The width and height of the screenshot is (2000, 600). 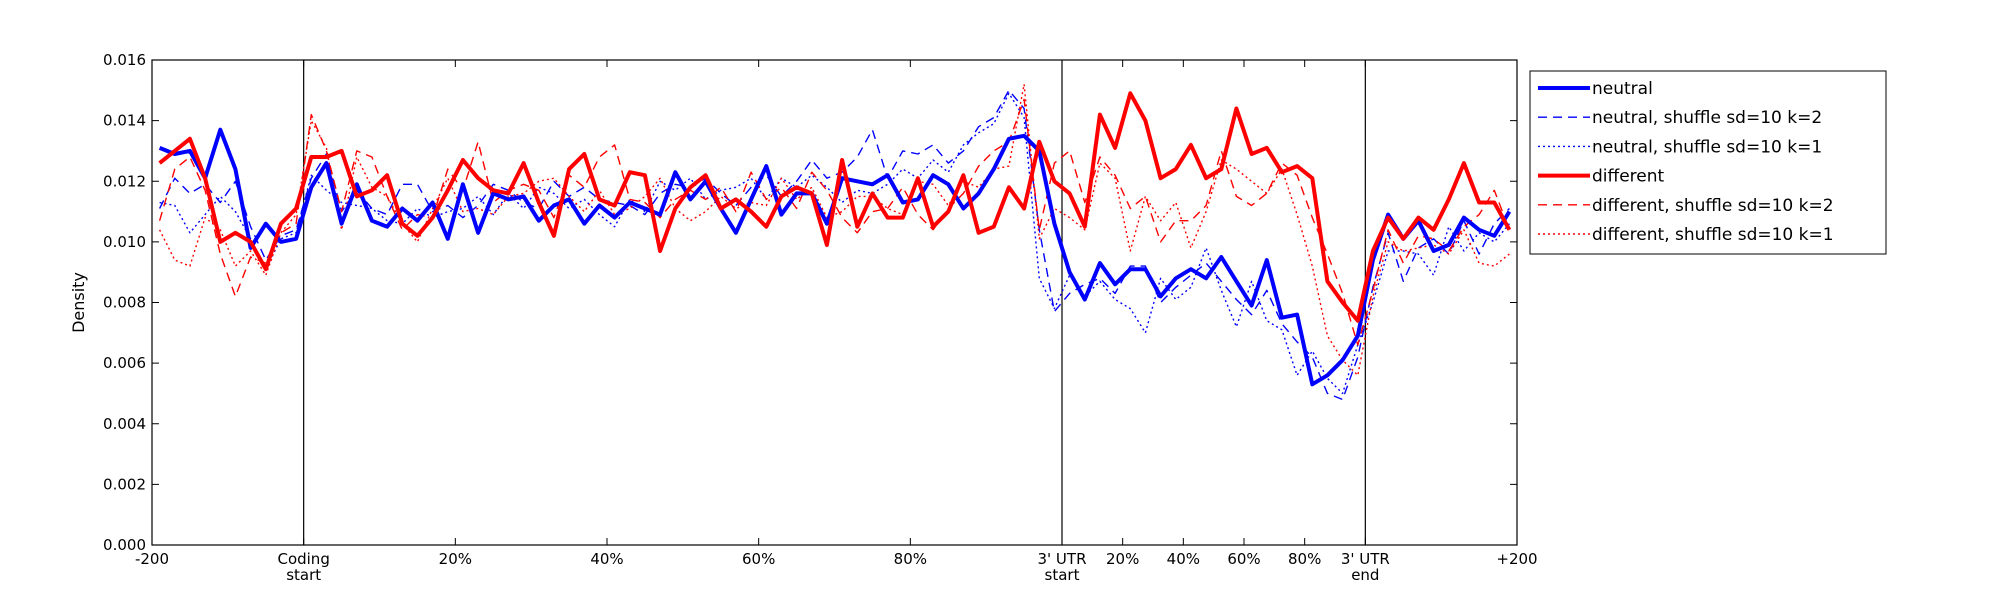 What do you see at coordinates (303, 559) in the screenshot?
I see `x-tick-label: Coding` at bounding box center [303, 559].